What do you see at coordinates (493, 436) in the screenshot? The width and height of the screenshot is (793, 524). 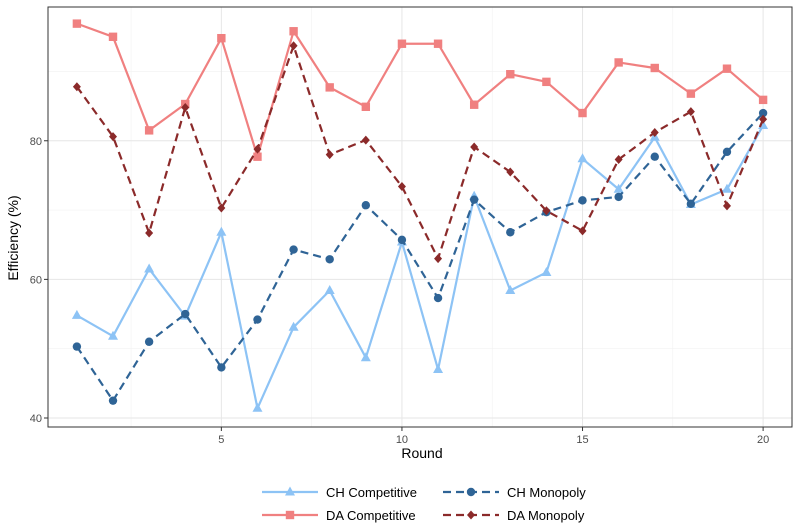 I see `x-axis: 5 10 15 20` at bounding box center [493, 436].